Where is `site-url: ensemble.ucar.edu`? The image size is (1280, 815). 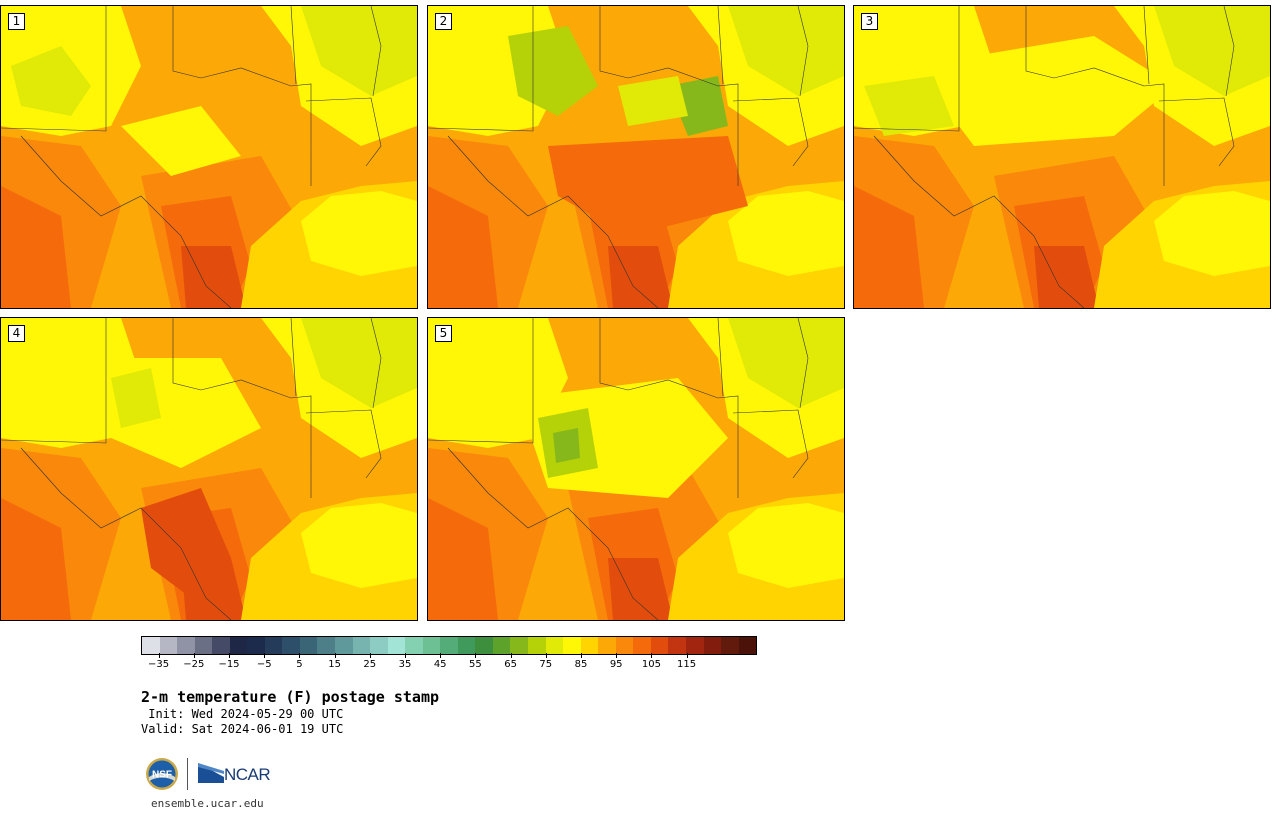
site-url: ensemble.ucar.edu is located at coordinates (207, 803).